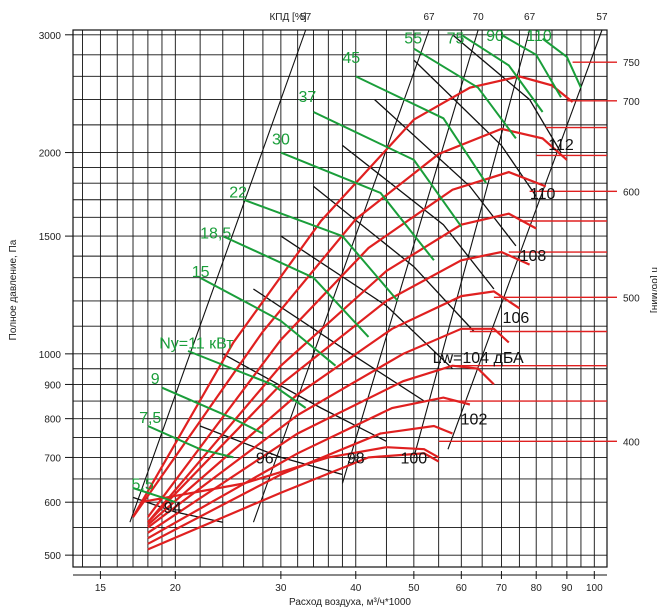 This screenshot has height=610, width=657. I want to click on efficiency-line, so click(472, 243).